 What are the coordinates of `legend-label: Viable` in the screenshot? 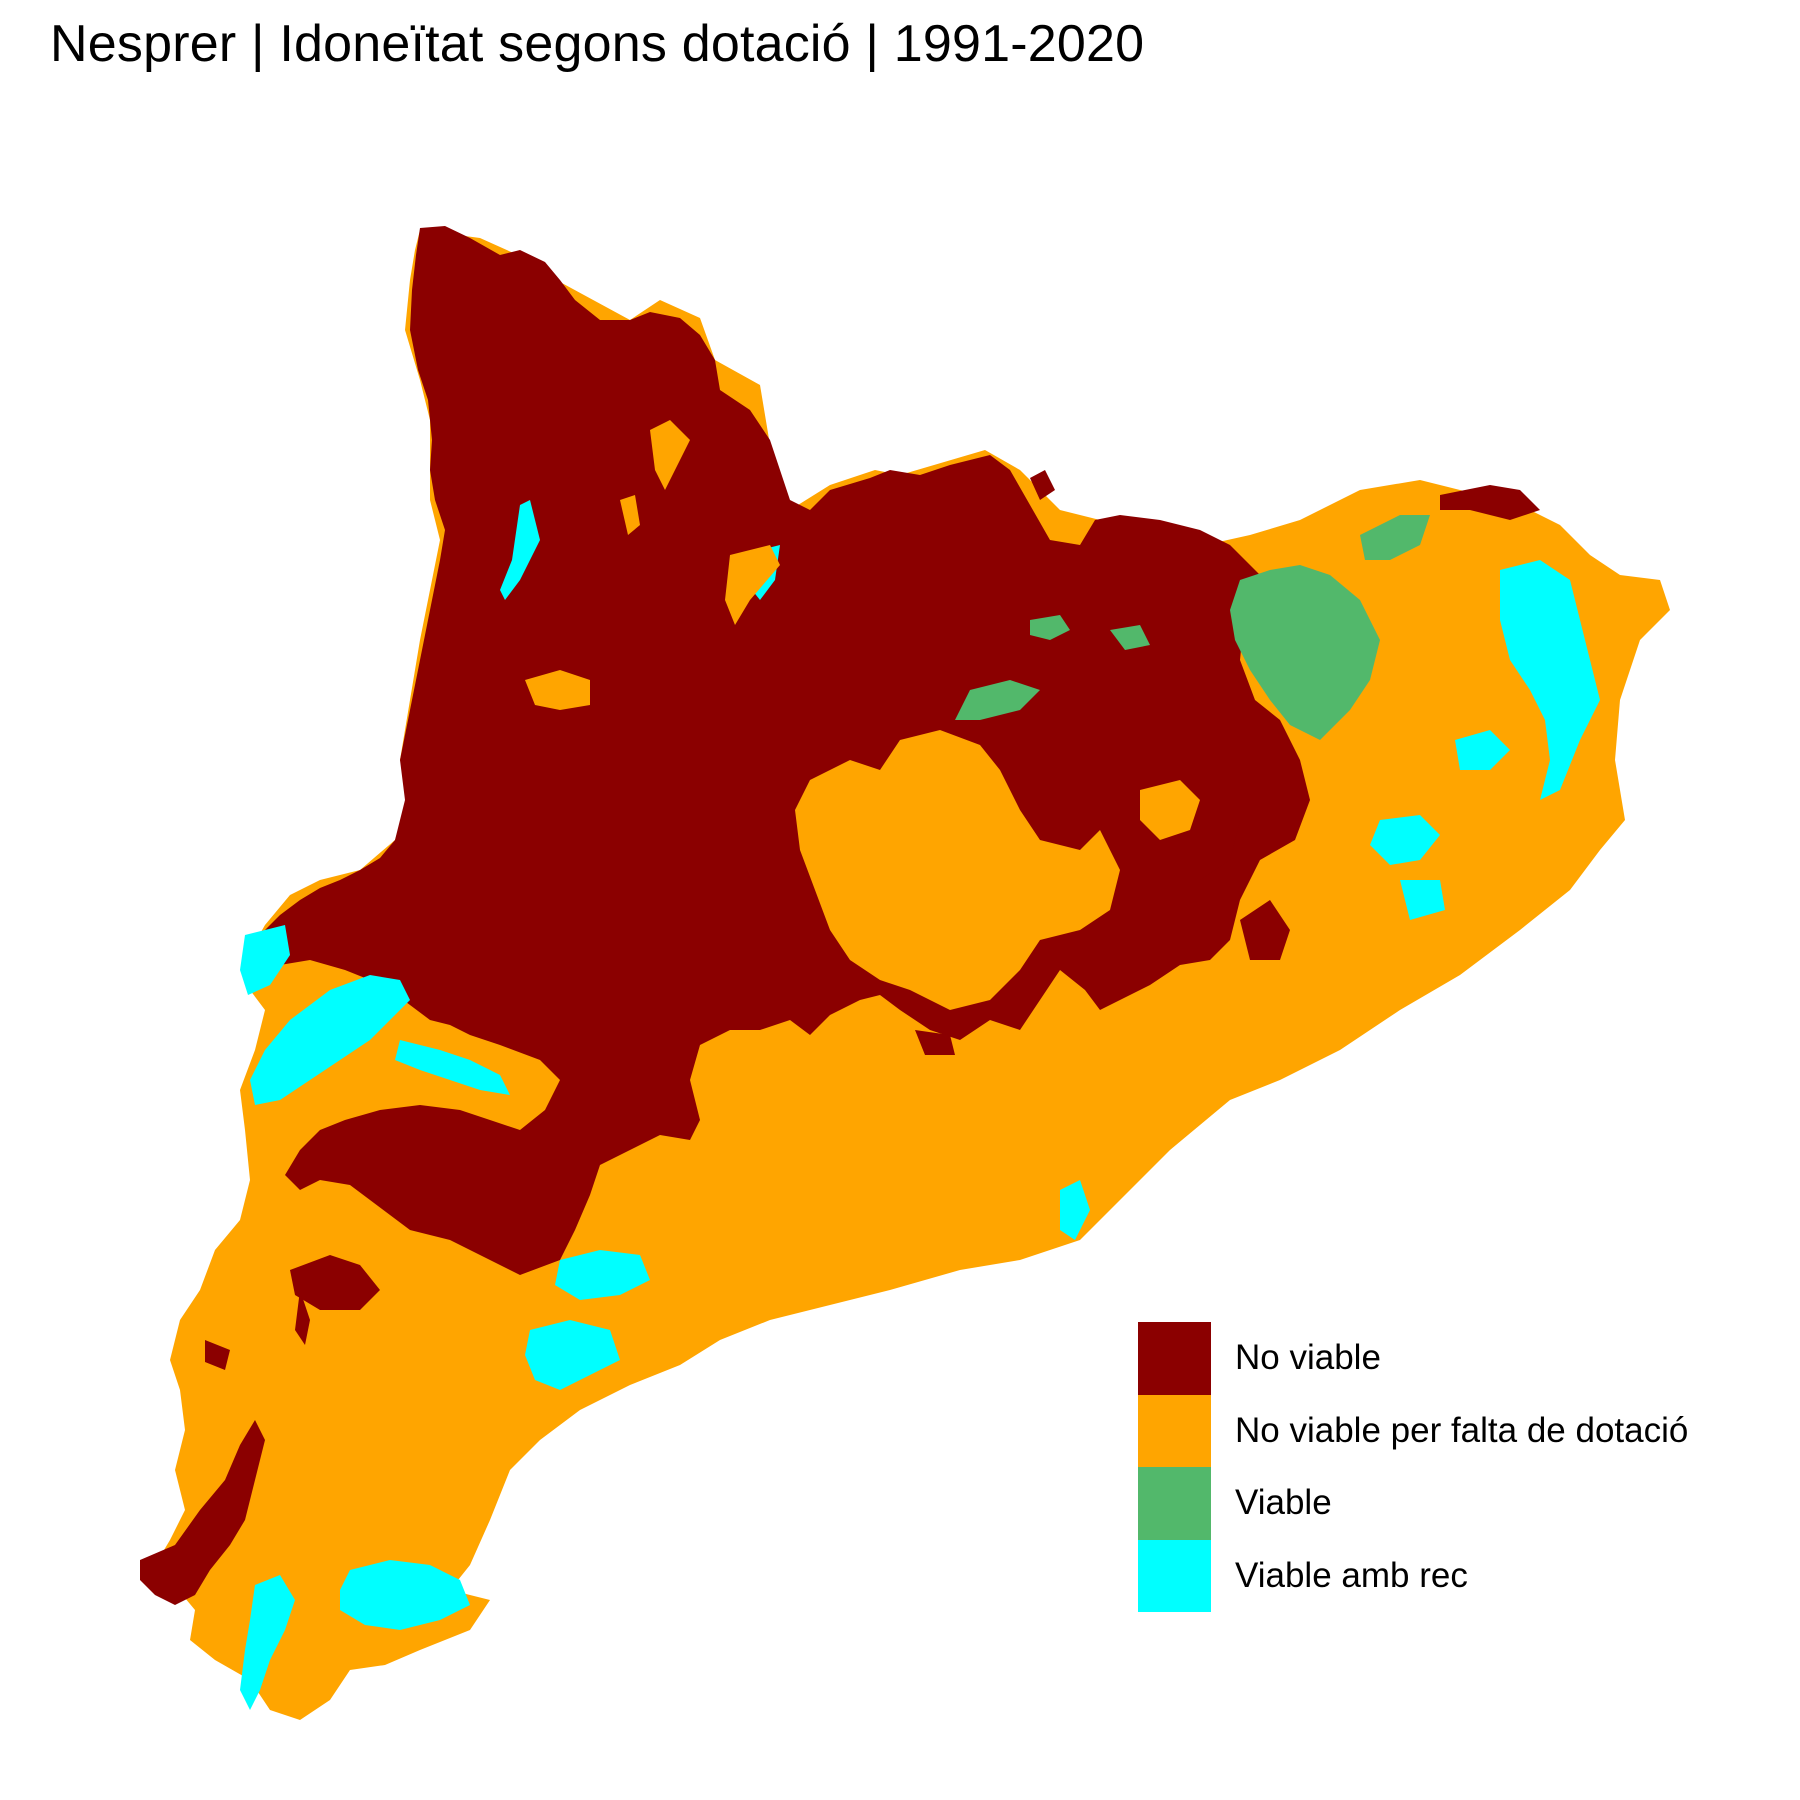 It's located at (1283, 1503).